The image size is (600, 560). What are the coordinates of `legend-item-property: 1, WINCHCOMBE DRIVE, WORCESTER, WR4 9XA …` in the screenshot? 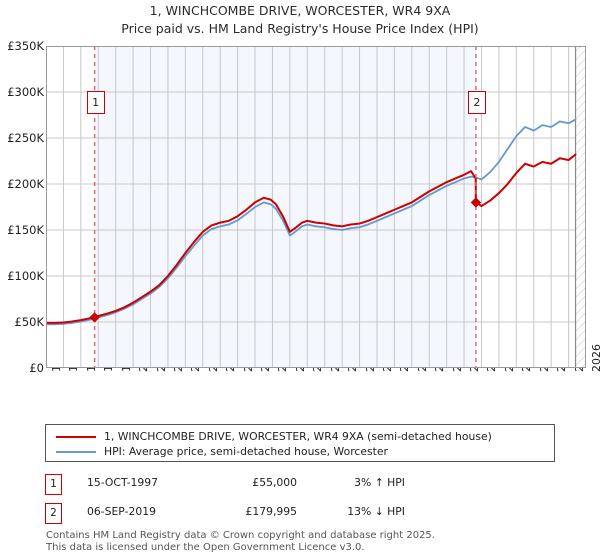 It's located at (300, 436).